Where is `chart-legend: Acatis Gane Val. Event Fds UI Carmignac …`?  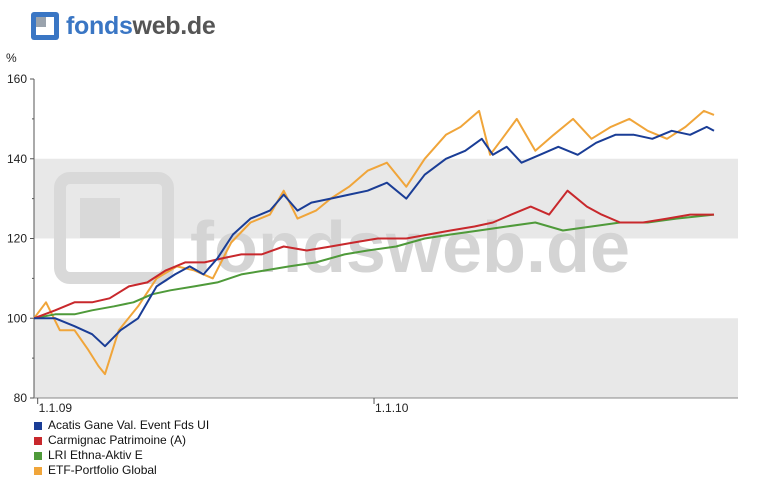
chart-legend: Acatis Gane Val. Event Fds UI Carmignac … is located at coordinates (121, 448).